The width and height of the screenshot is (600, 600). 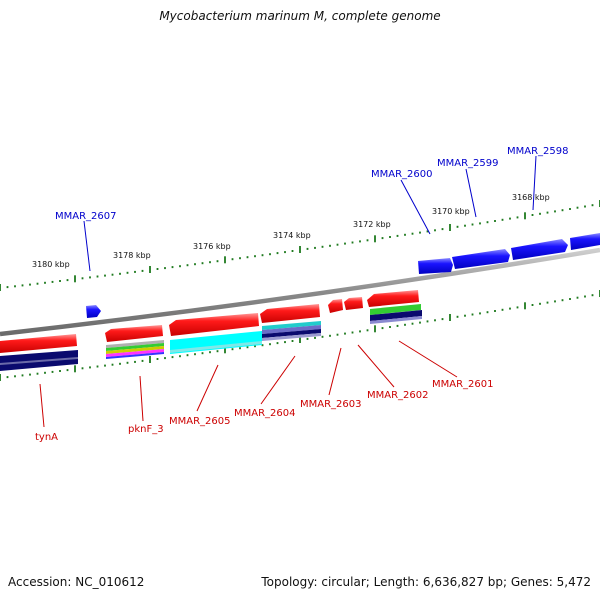 I want to click on gene-label: MMAR_2603, so click(x=331, y=404).